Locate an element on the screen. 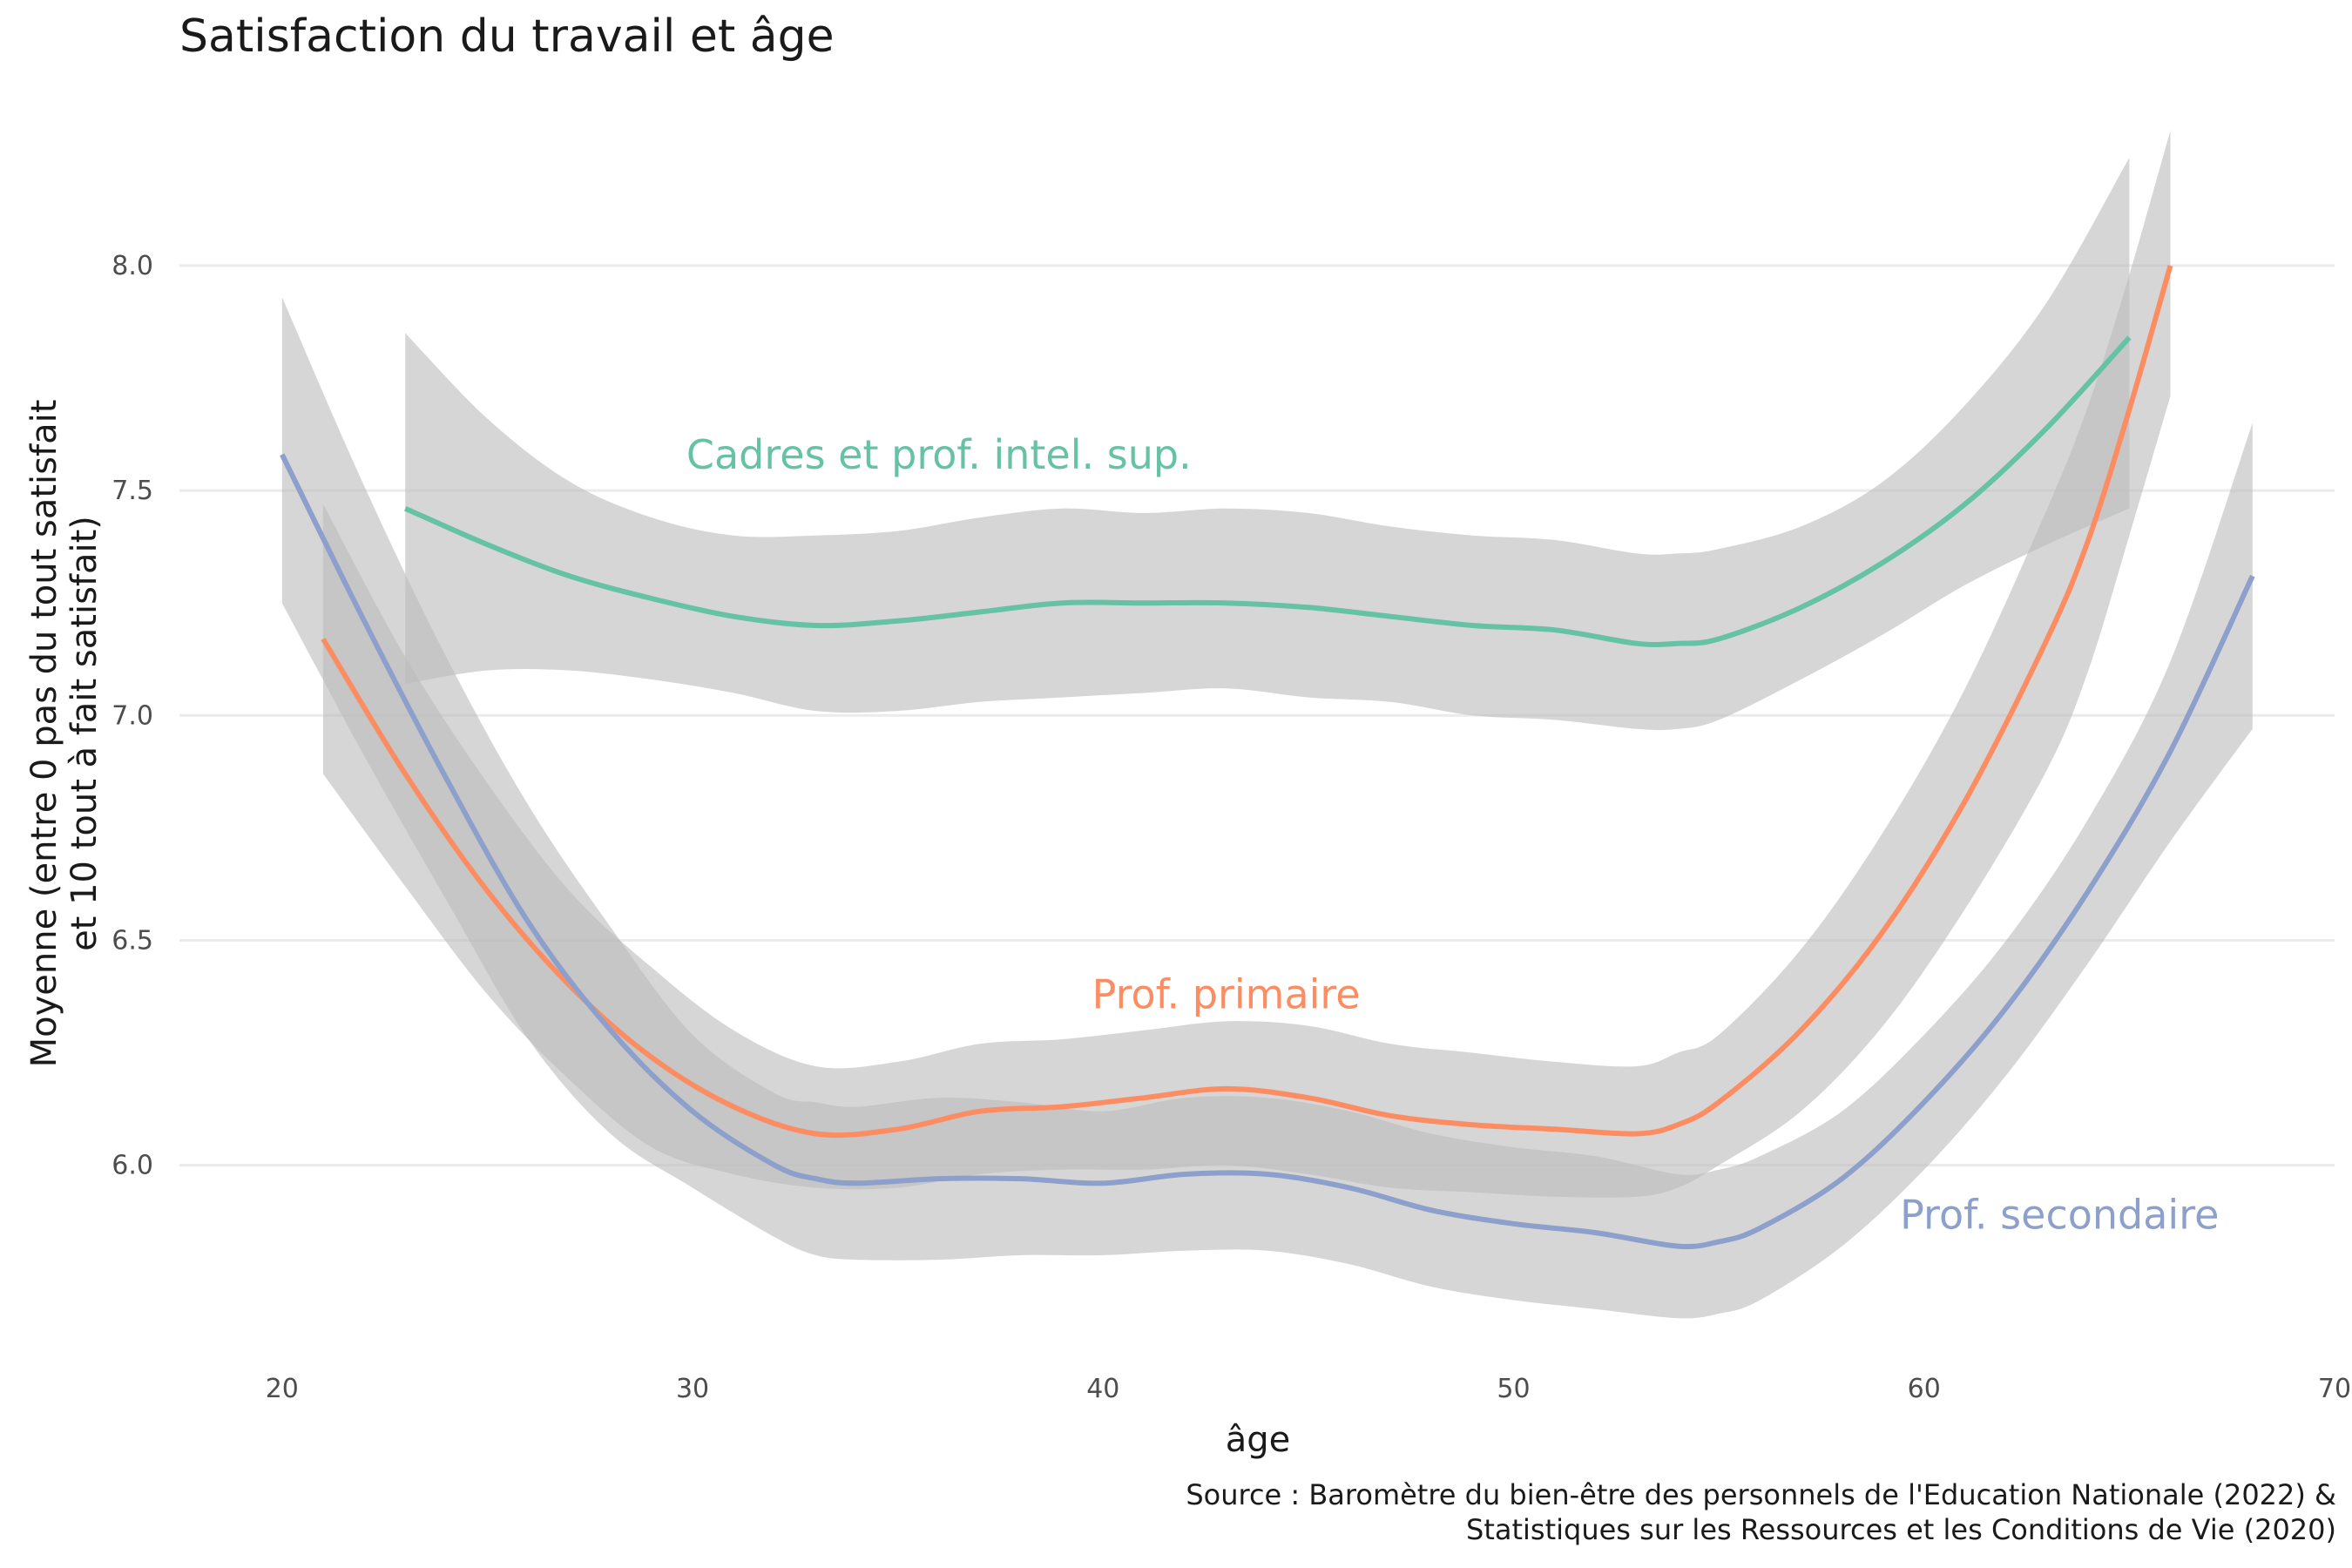 This screenshot has height=1568, width=2352. y-axis-ticks: 6.0 6.5 7.0 7.5 8.0 is located at coordinates (132, 716).